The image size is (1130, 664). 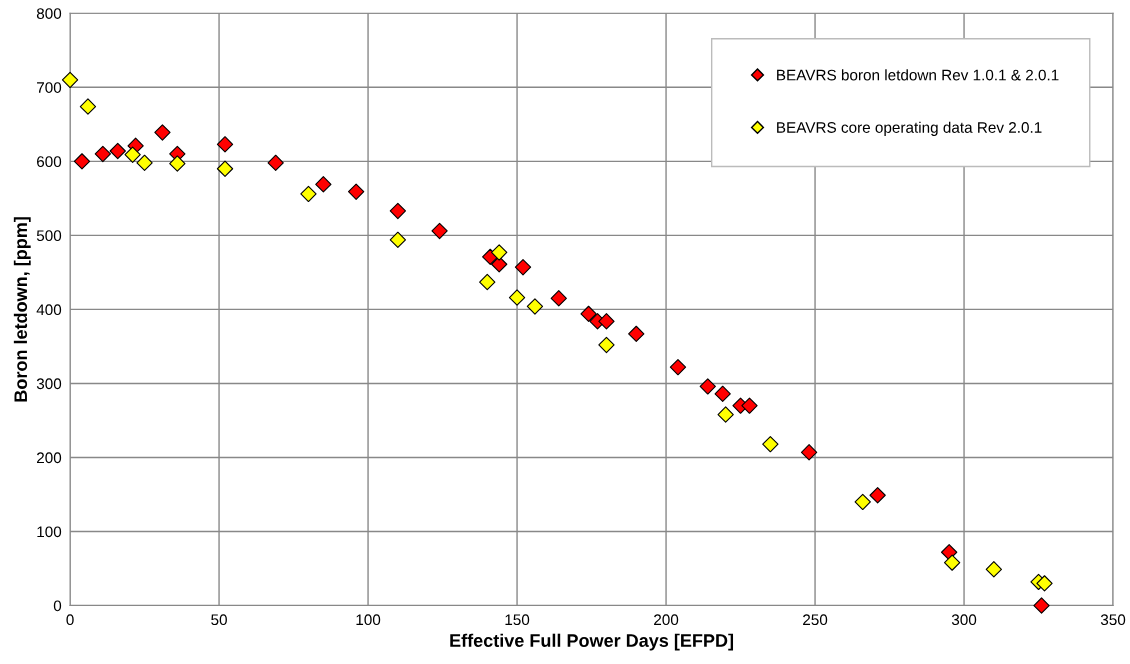 I want to click on x-tick-label: 300, so click(x=964, y=620).